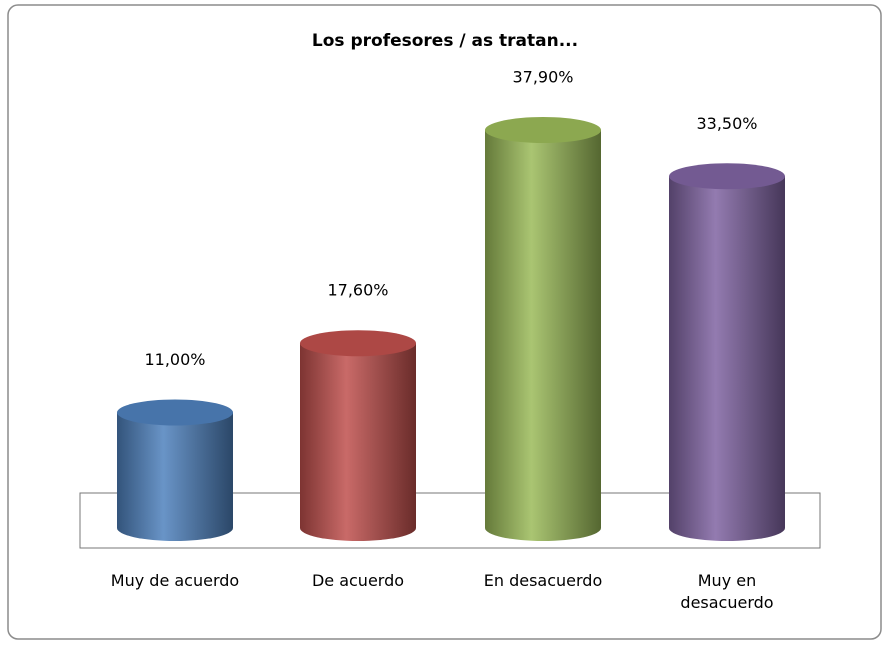 Image resolution: width=889 pixels, height=646 pixels. What do you see at coordinates (726, 123) in the screenshot?
I see `value-label: 33,50%` at bounding box center [726, 123].